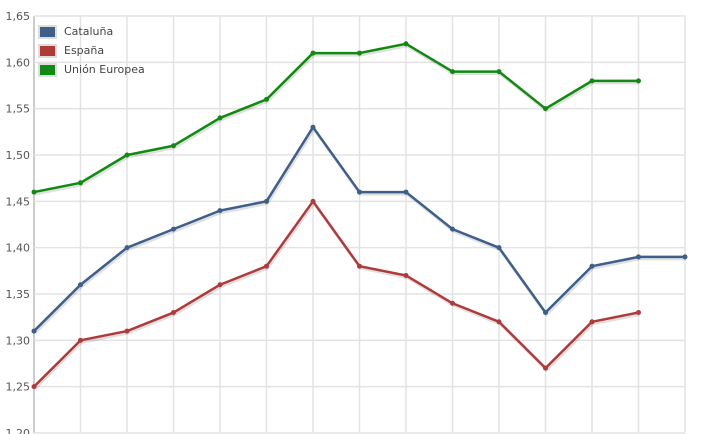  Describe the element at coordinates (18, 62) in the screenshot. I see `y-tick-label: 1,60` at that location.